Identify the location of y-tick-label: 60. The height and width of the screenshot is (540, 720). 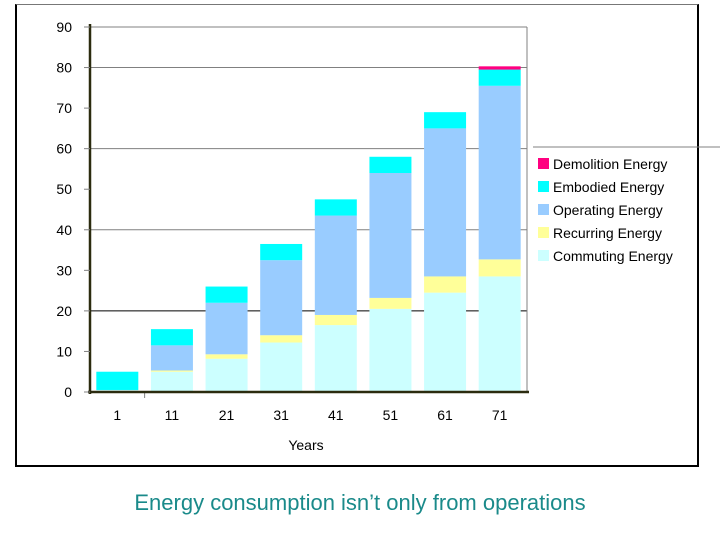
(64, 149).